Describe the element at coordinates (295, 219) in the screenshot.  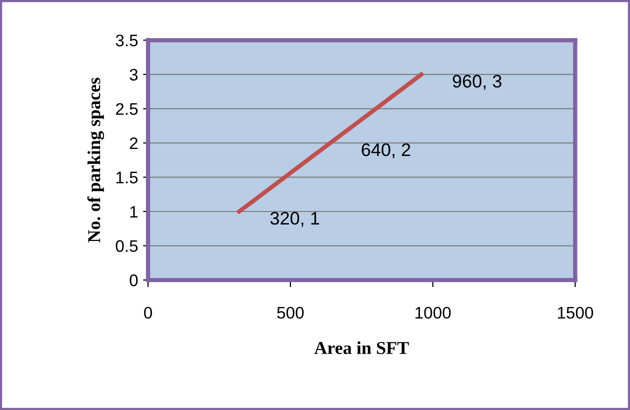
I see `annotation: 320, 1` at that location.